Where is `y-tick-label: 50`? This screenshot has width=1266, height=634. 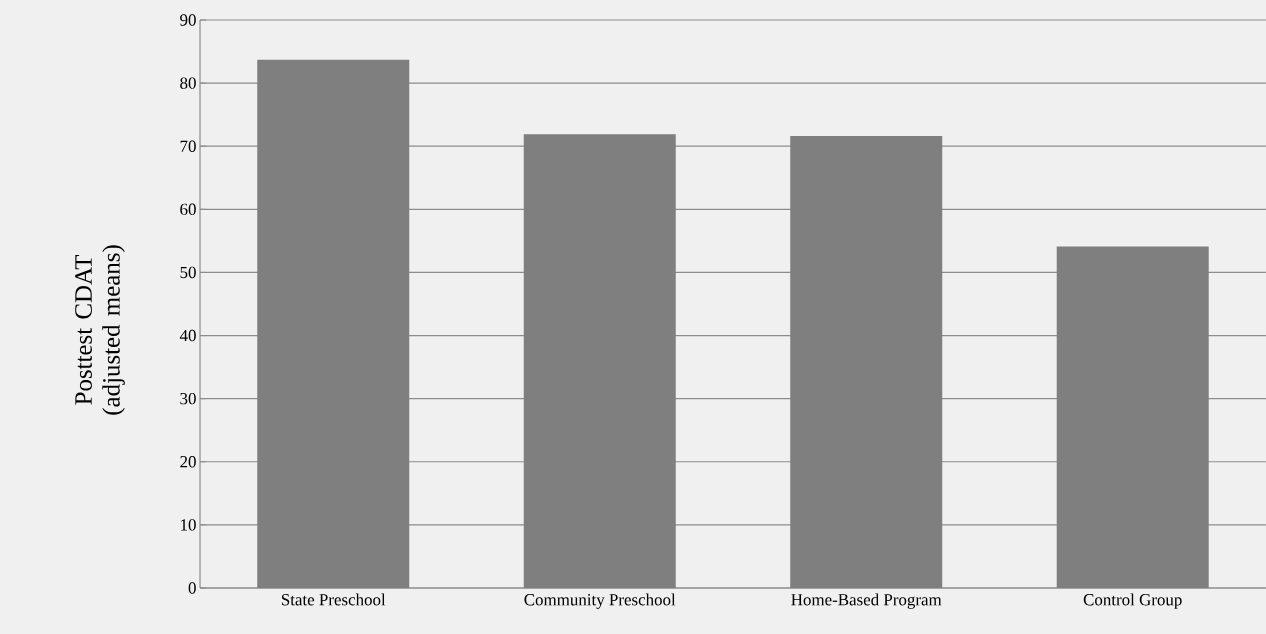
y-tick-label: 50 is located at coordinates (188, 272).